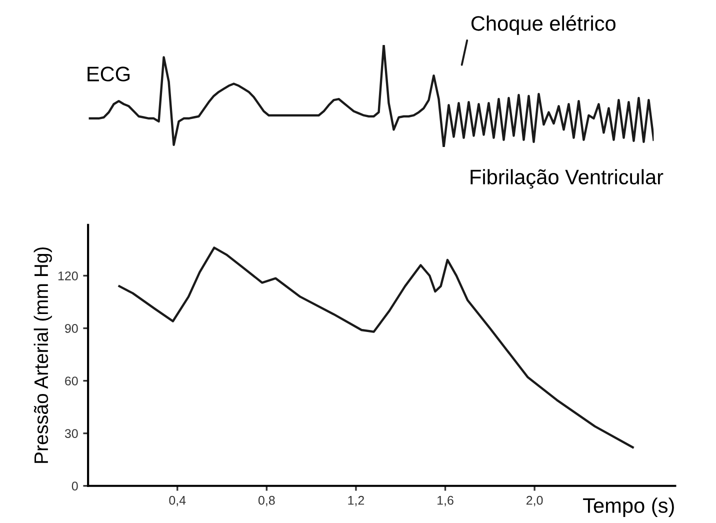 The height and width of the screenshot is (523, 716). Describe the element at coordinates (71, 381) in the screenshot. I see `y-tick-label: 60` at that location.